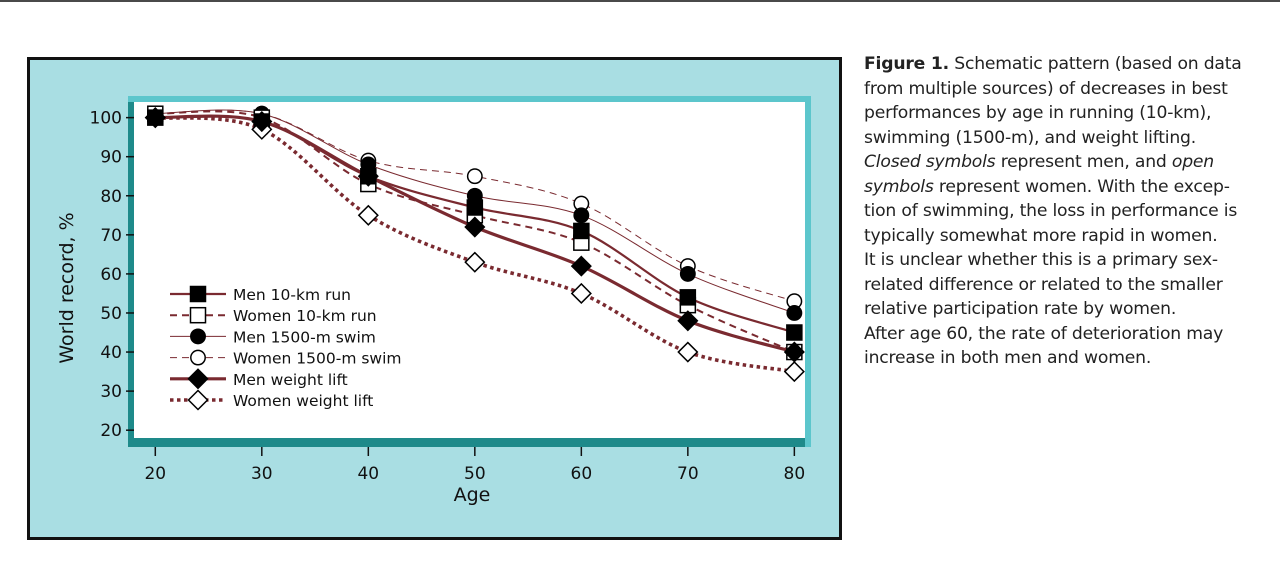 This screenshot has height=570, width=1280. What do you see at coordinates (155, 474) in the screenshot?
I see `x-tick-label: 20` at bounding box center [155, 474].